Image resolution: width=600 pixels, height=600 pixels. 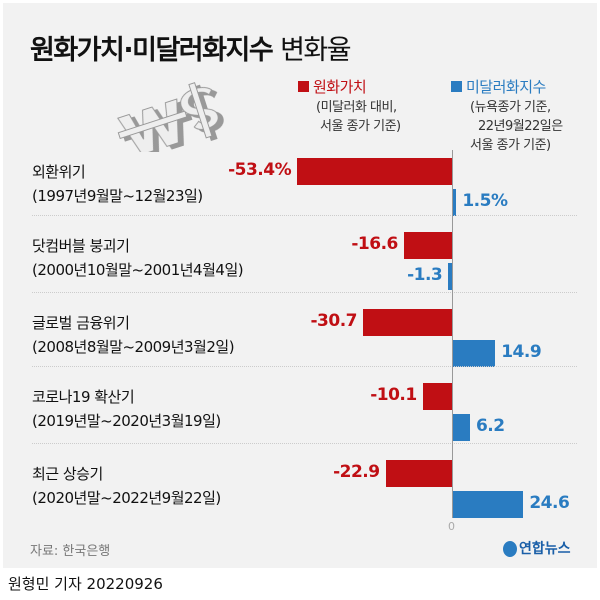 I want to click on category-label: 최근 상승기 (2020년말~2022년9월22일), so click(x=126, y=486).